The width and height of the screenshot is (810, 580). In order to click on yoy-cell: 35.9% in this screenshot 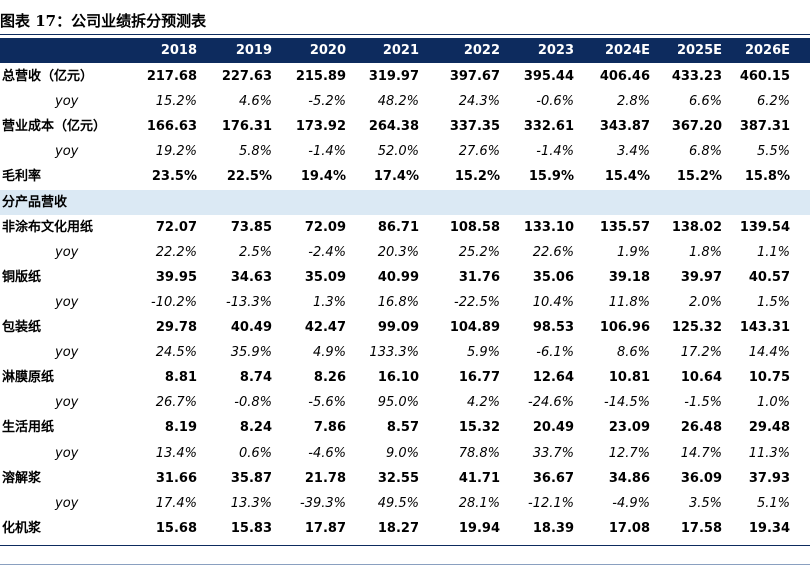, I will do `click(251, 353)`.